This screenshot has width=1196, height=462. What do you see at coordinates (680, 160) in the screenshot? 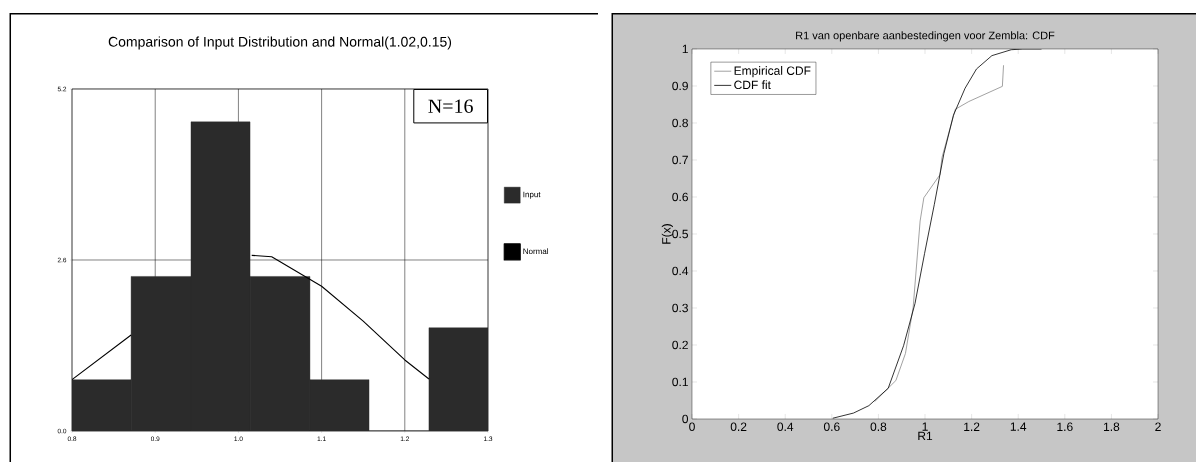
I see `y-tick-label: 0.7` at bounding box center [680, 160].